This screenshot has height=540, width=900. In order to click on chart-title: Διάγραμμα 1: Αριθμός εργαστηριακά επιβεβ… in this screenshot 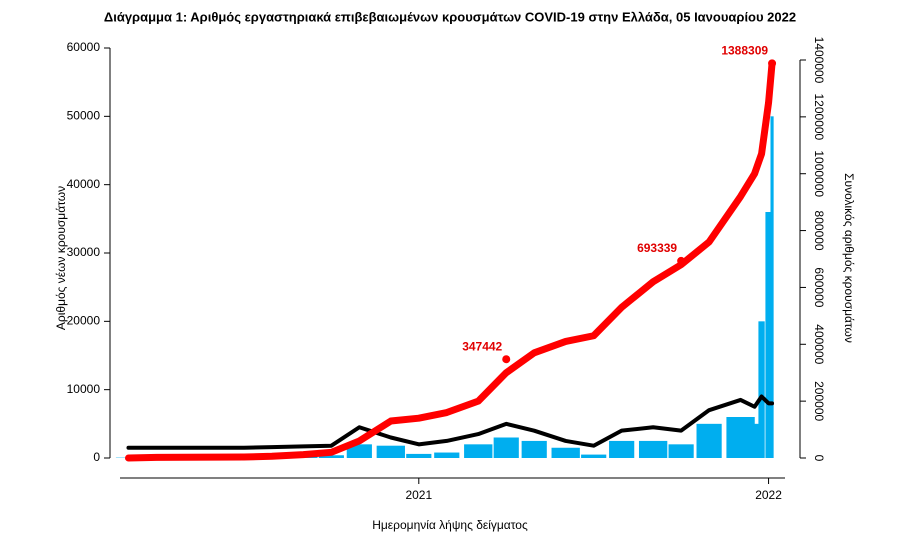, I will do `click(450, 16)`.